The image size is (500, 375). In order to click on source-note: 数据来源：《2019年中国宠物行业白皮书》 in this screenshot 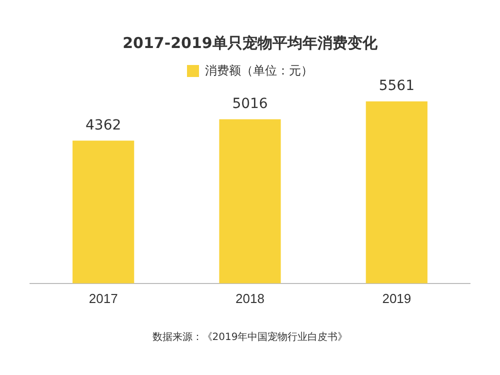, I will do `click(250, 337)`.